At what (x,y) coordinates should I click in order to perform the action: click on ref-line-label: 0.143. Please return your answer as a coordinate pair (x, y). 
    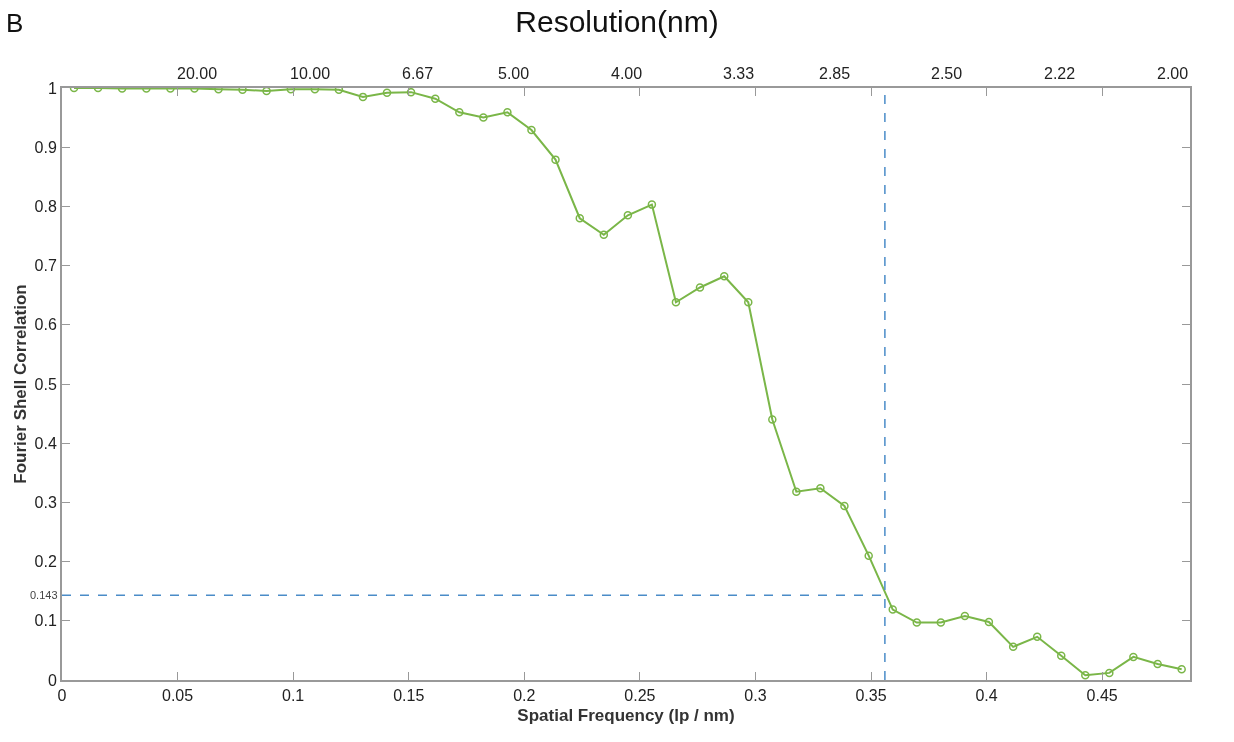
    Looking at the image, I should click on (44, 595).